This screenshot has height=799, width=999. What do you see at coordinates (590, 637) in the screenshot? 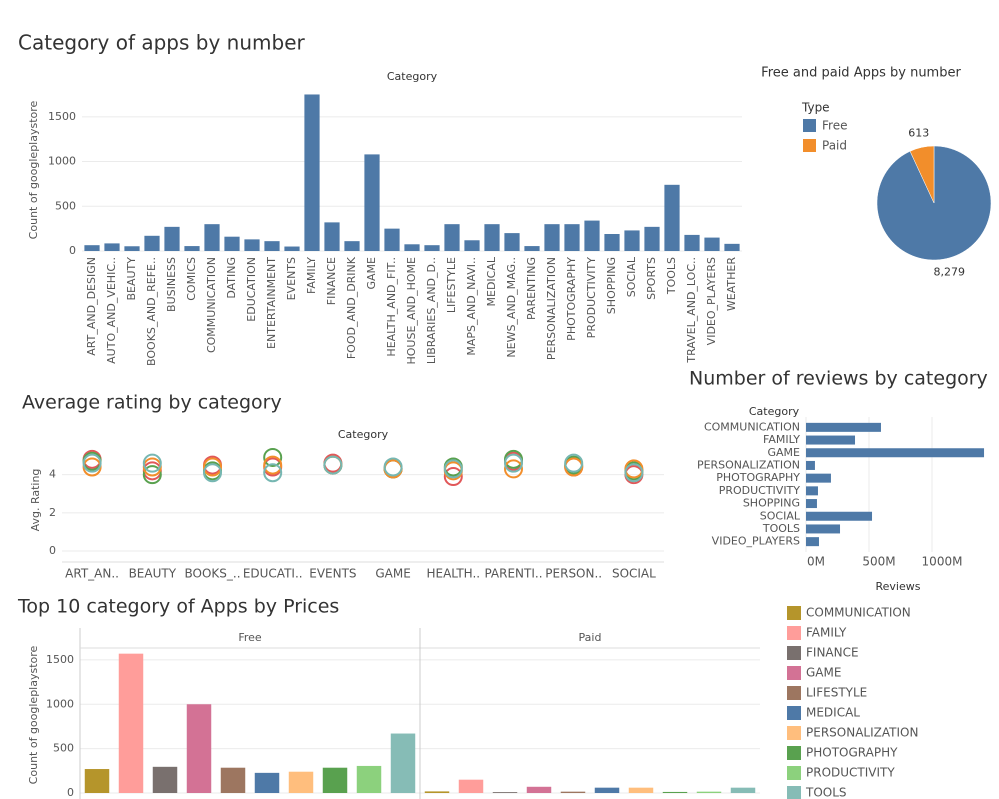
I see `facet-header: Paid` at bounding box center [590, 637].